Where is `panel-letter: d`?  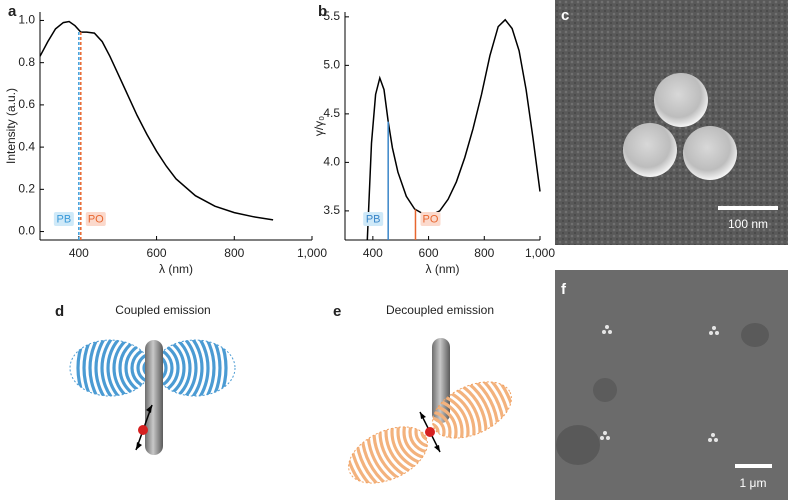
panel-letter: d is located at coordinates (59, 311).